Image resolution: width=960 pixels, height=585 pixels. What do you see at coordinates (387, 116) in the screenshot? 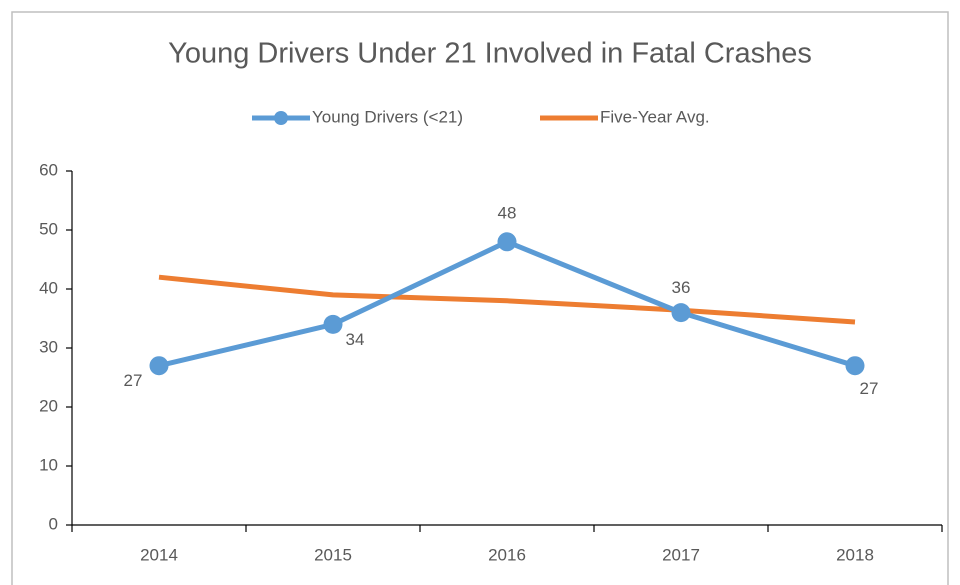
I see `legend-label: Young Drivers (<21)` at bounding box center [387, 116].